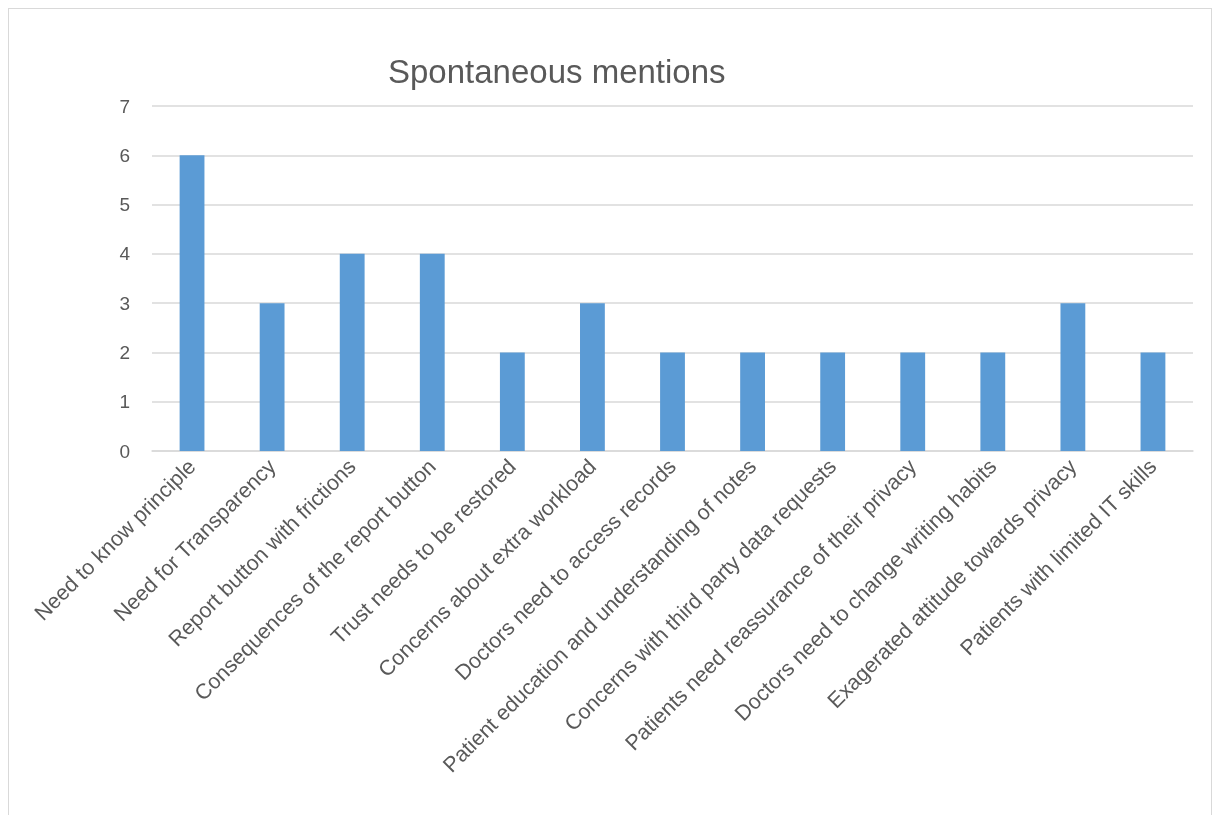 This screenshot has width=1220, height=815. Describe the element at coordinates (124, 402) in the screenshot. I see `y-tick-label: 1` at that location.